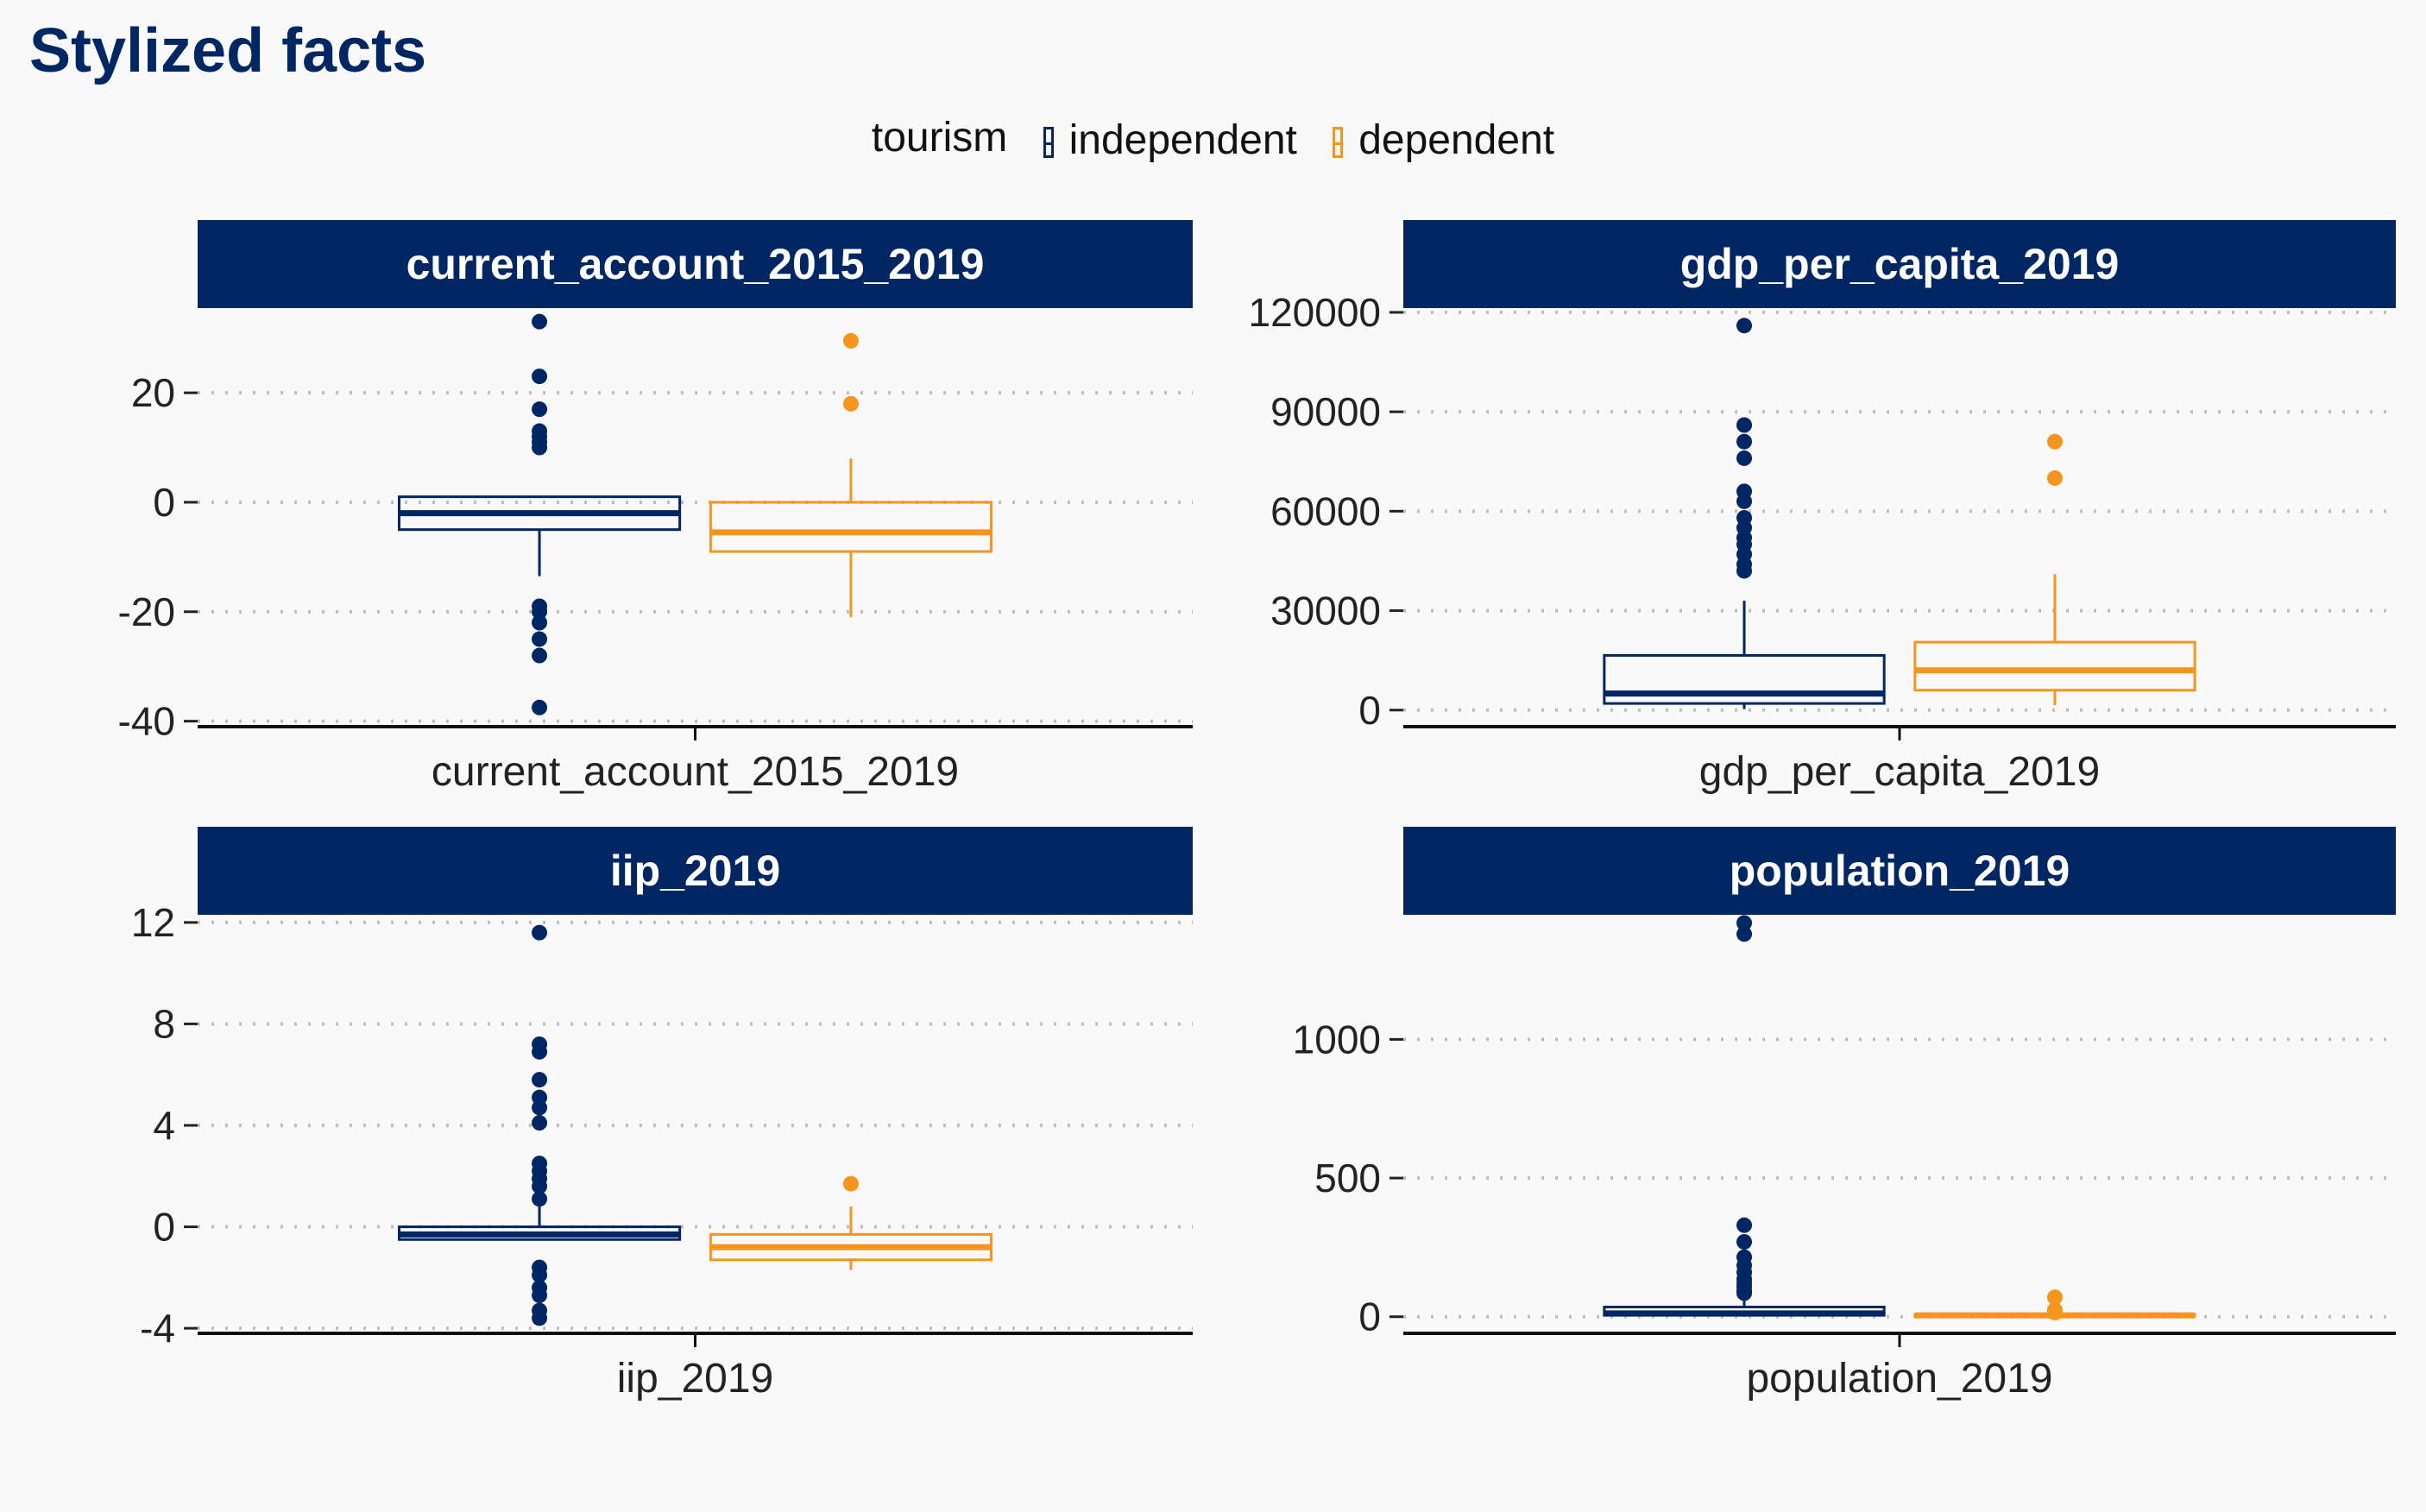 This screenshot has width=2426, height=1512. What do you see at coordinates (1182, 140) in the screenshot?
I see `legend-label-independent: independent` at bounding box center [1182, 140].